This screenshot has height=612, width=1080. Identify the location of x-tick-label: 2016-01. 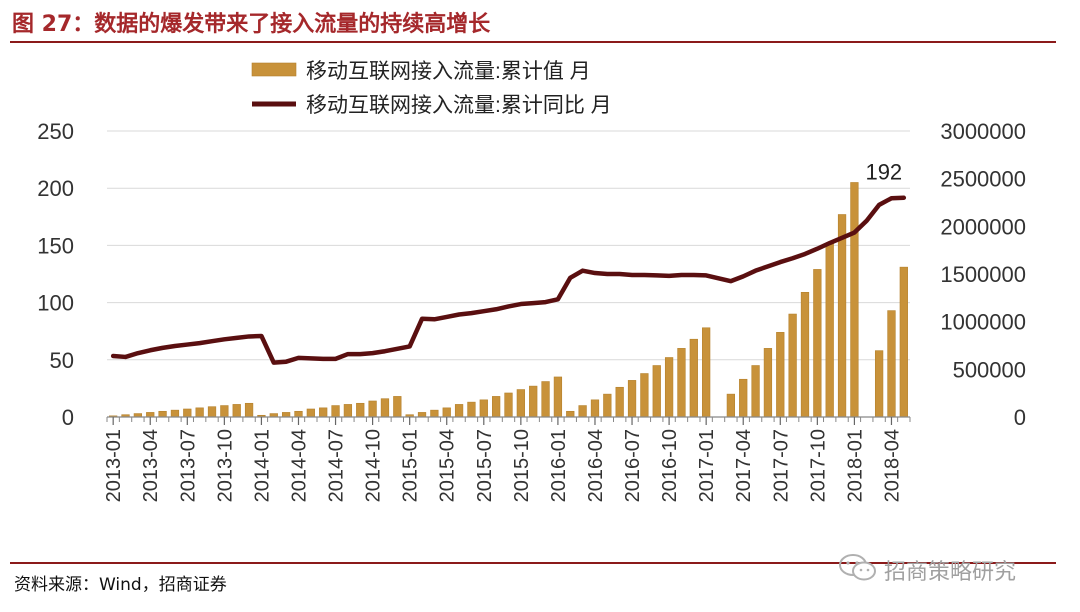
(559, 465).